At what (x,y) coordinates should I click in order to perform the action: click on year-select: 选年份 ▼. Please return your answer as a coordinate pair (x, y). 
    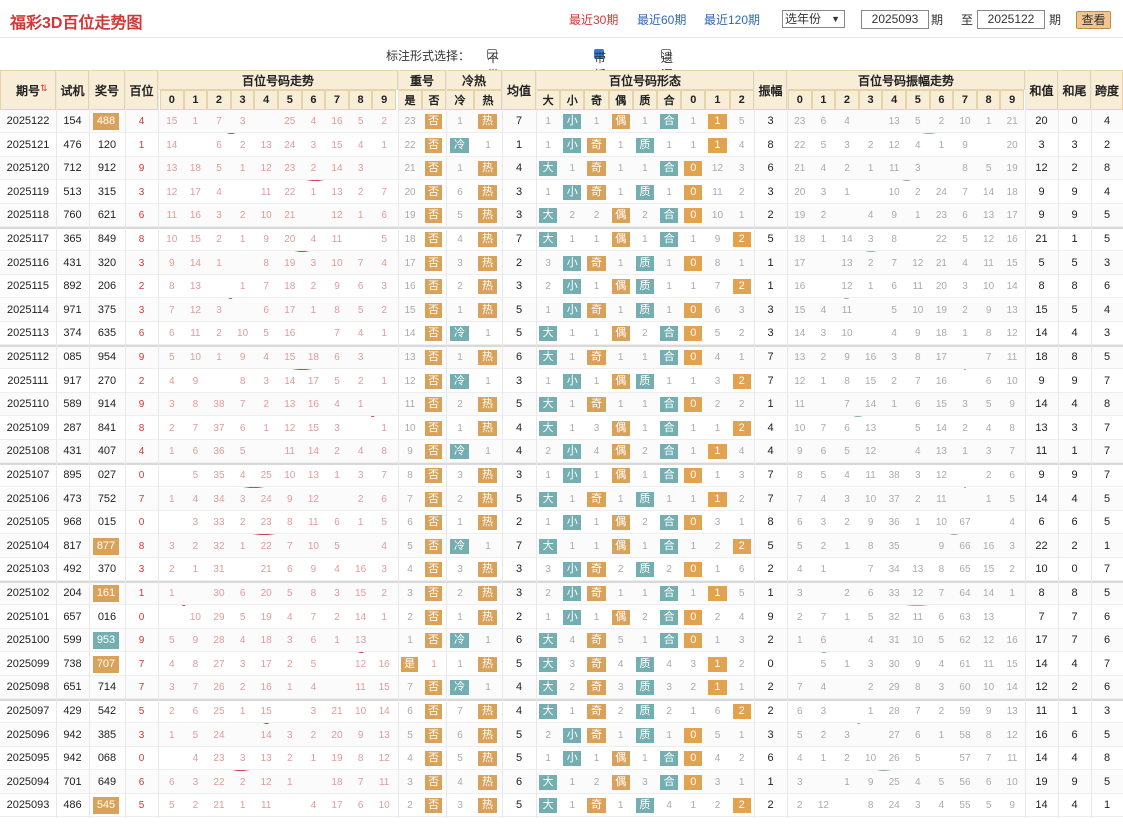
    Looking at the image, I should click on (813, 19).